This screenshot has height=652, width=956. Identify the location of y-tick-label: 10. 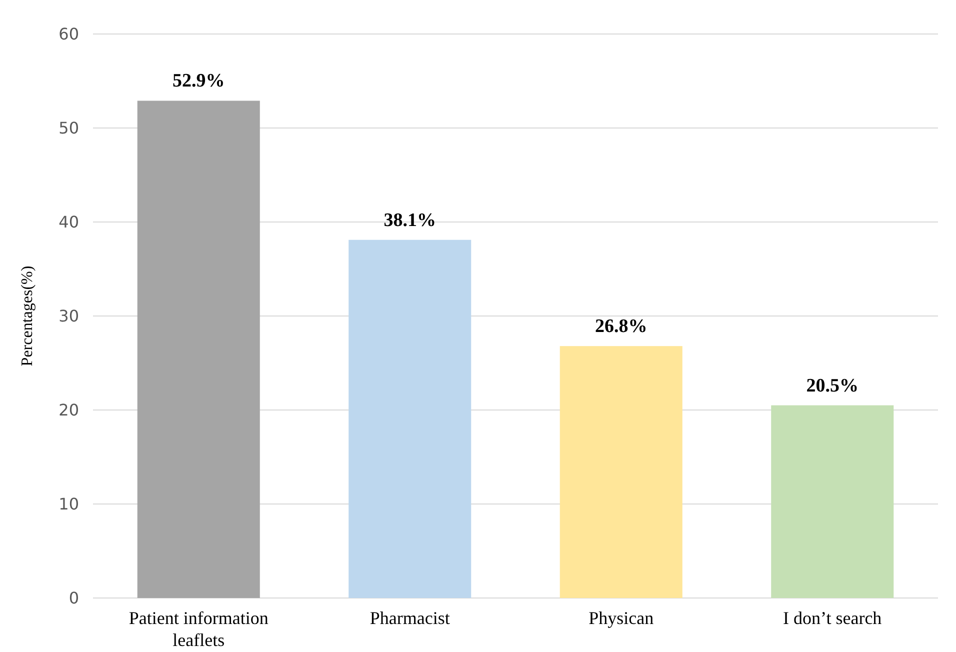
(68, 504).